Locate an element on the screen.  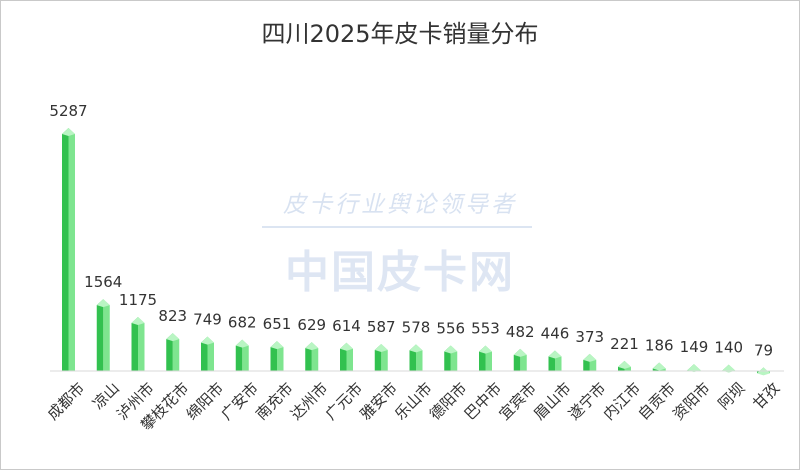
value-label: 823 is located at coordinates (172, 316).